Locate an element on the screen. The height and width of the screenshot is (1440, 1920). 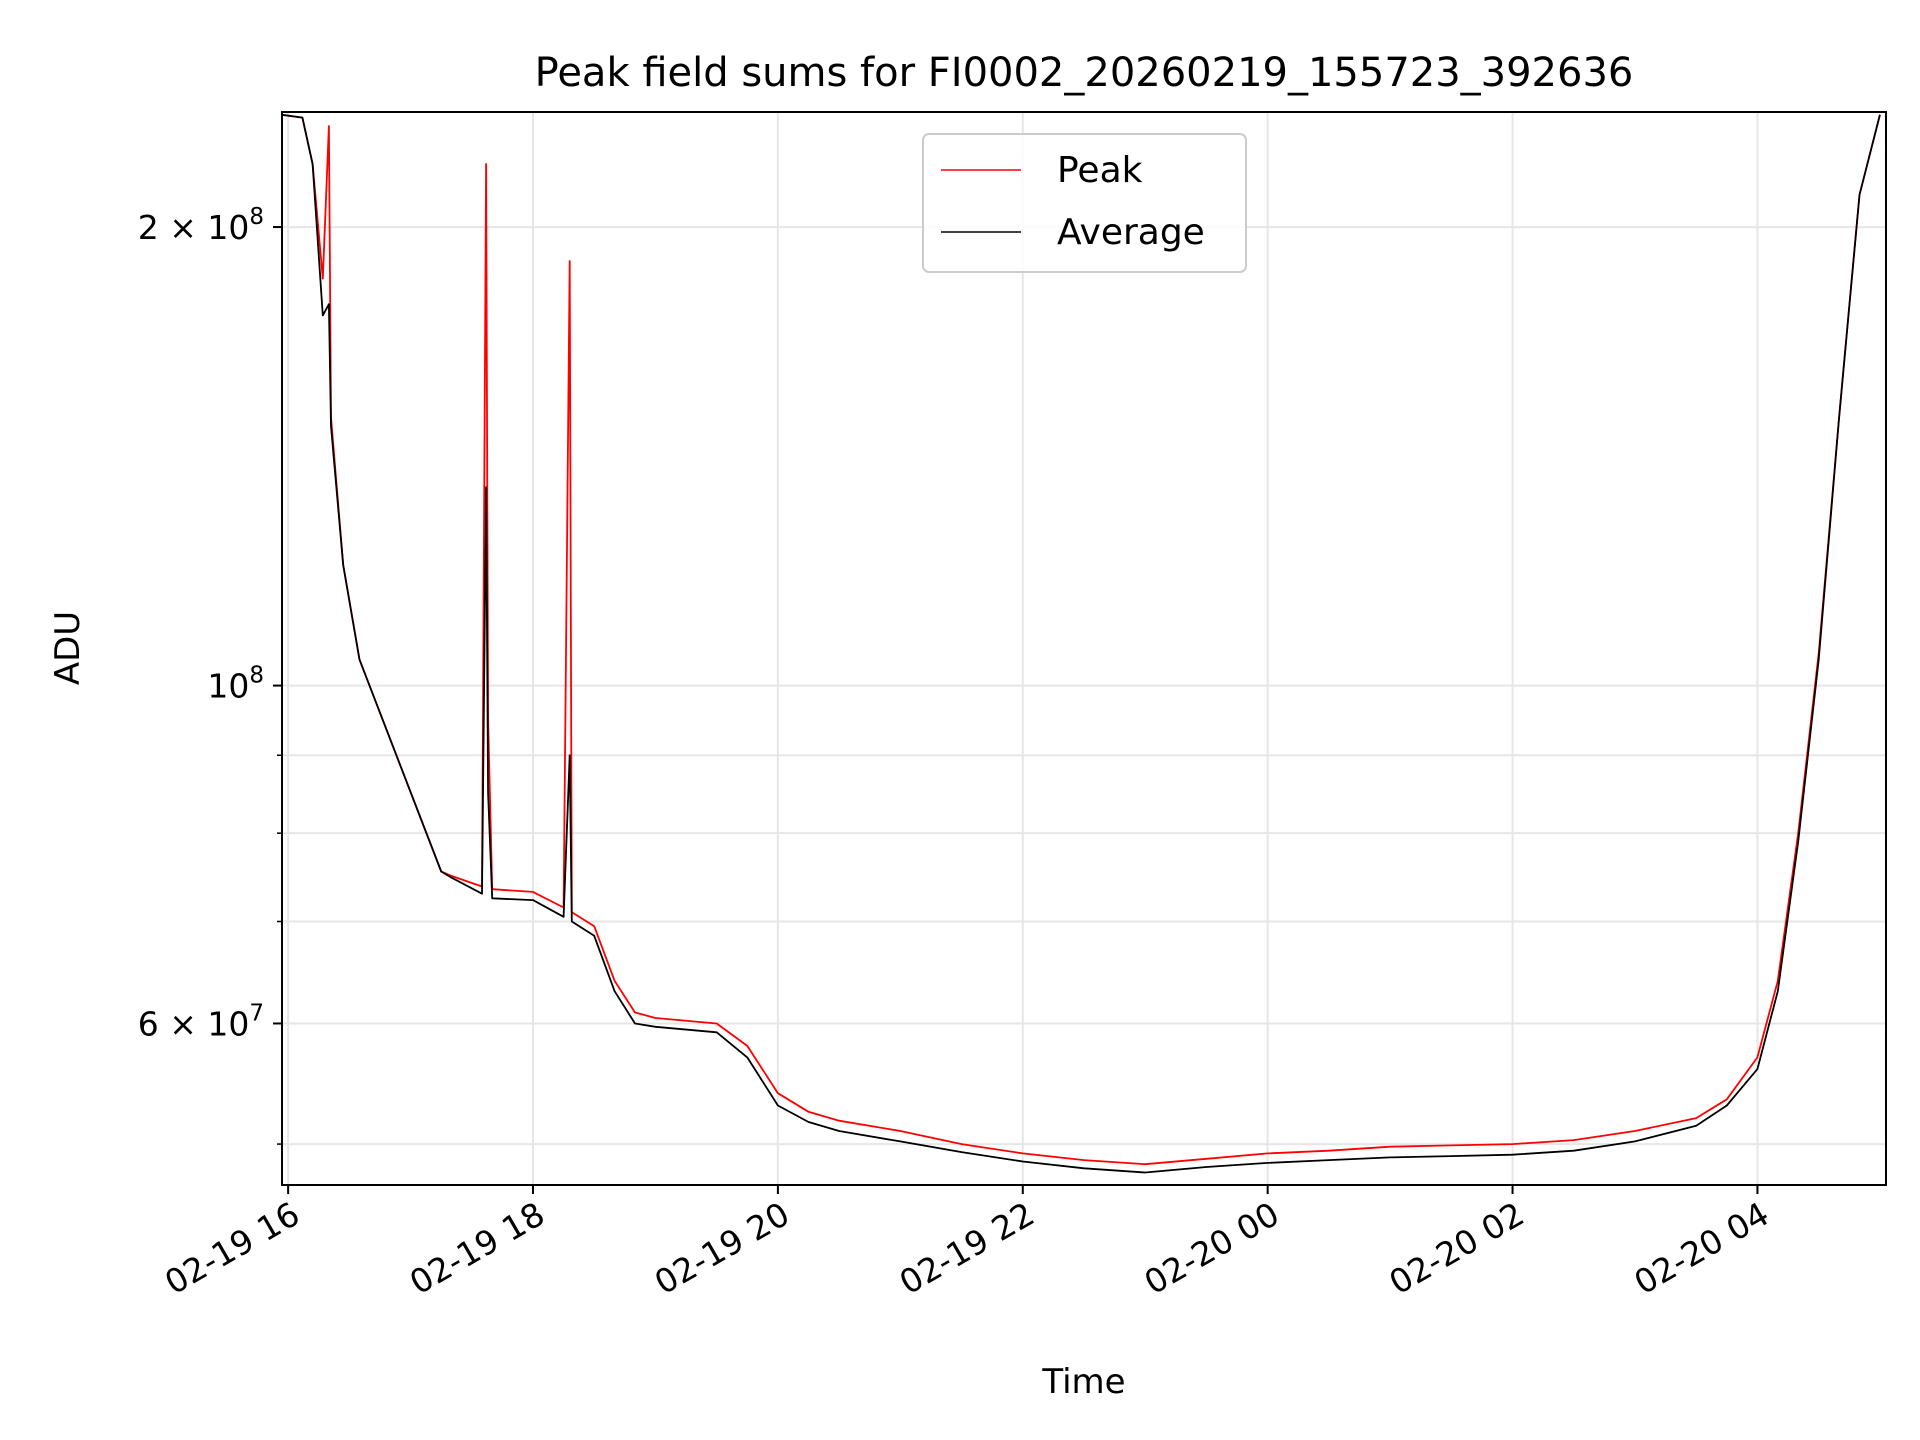
y-axis: 6 × 107 108 2 × 108 is located at coordinates (210, 674).